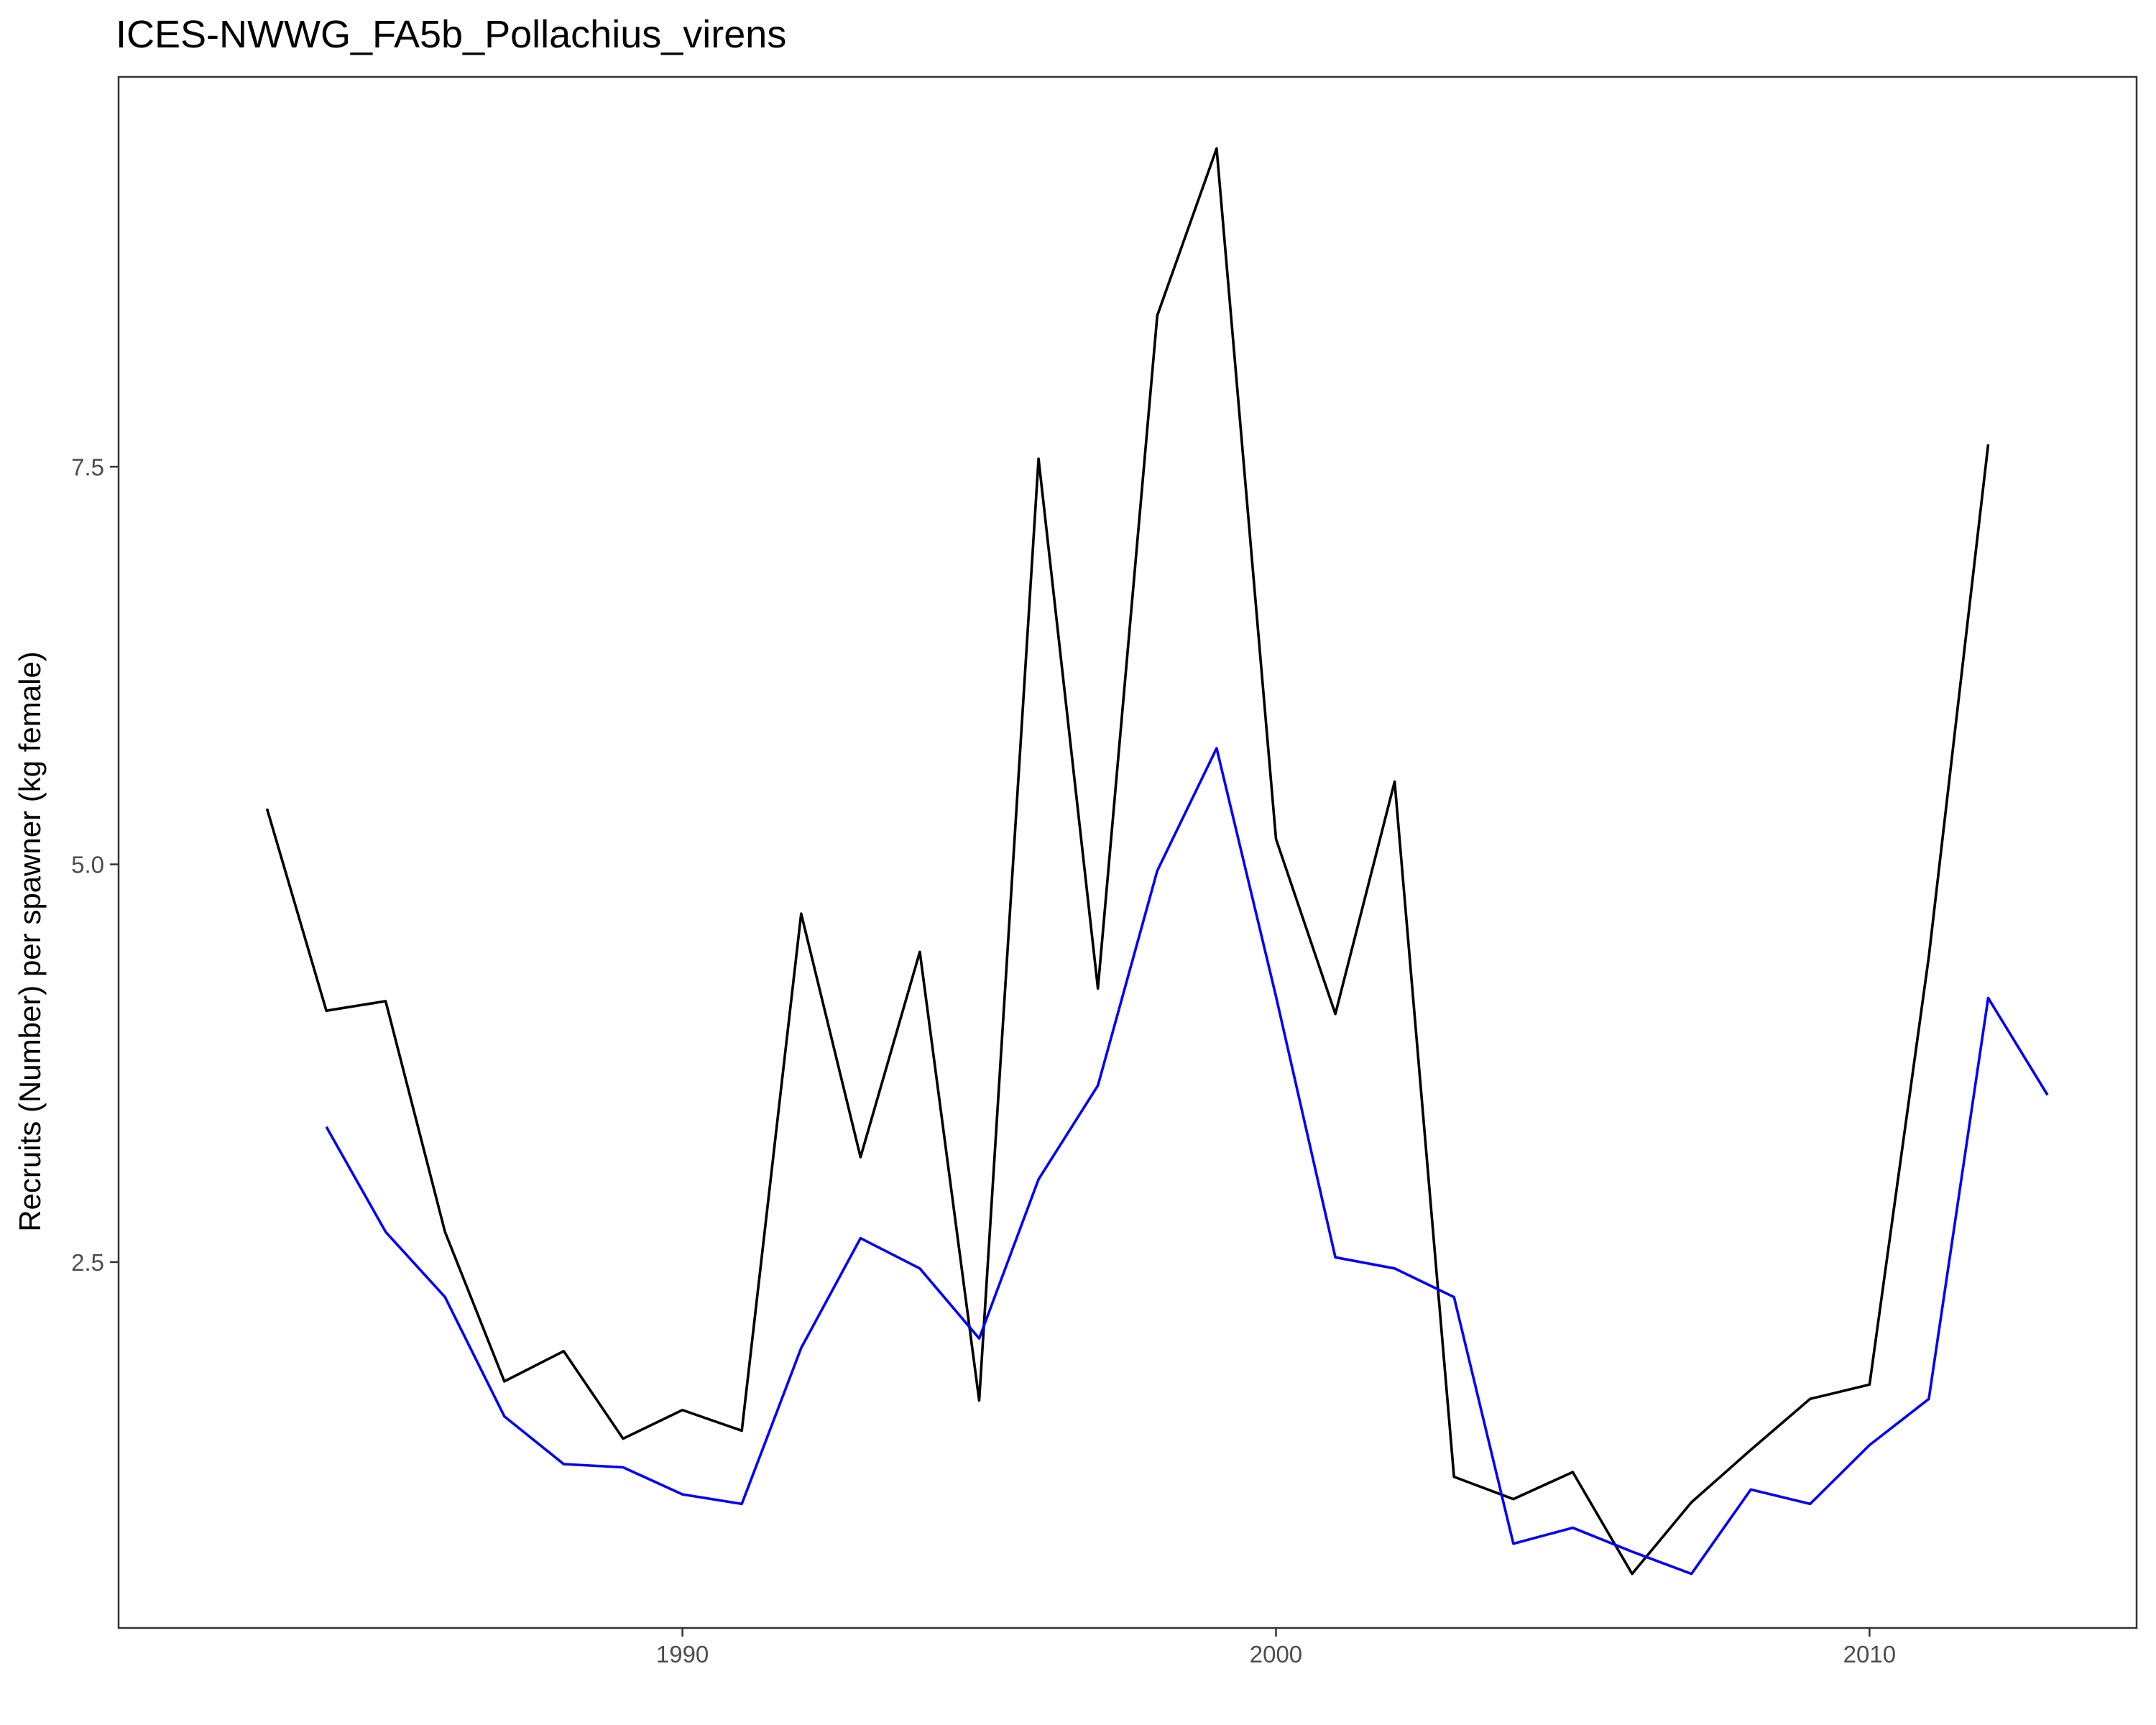 This screenshot has width=2156, height=1725. I want to click on x-tick-label: 2010, so click(1870, 1654).